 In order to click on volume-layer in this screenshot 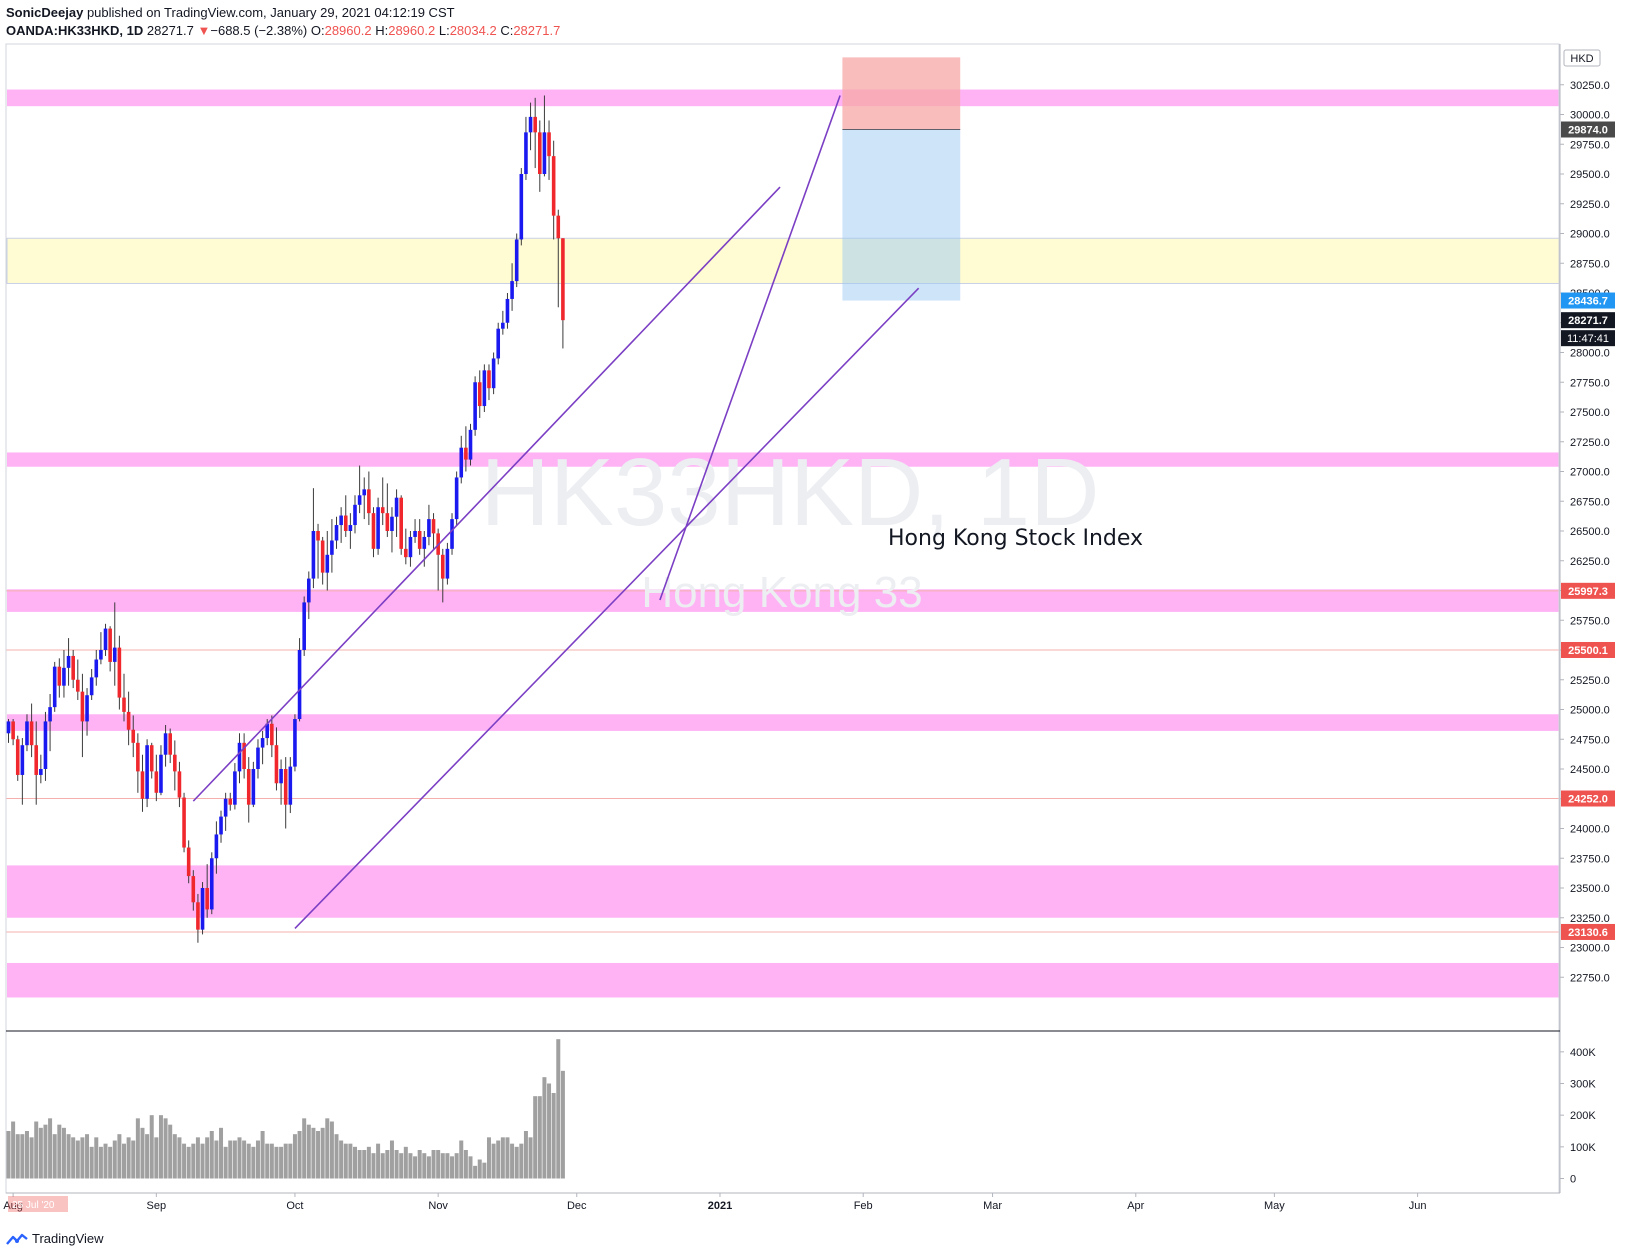, I will do `click(285, 1109)`.